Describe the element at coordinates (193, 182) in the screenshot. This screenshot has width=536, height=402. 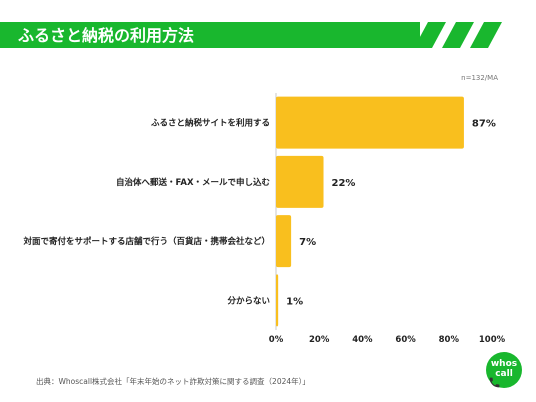
I see `category-label: 自治体へ郵送・FAX・メールで申し込む` at that location.